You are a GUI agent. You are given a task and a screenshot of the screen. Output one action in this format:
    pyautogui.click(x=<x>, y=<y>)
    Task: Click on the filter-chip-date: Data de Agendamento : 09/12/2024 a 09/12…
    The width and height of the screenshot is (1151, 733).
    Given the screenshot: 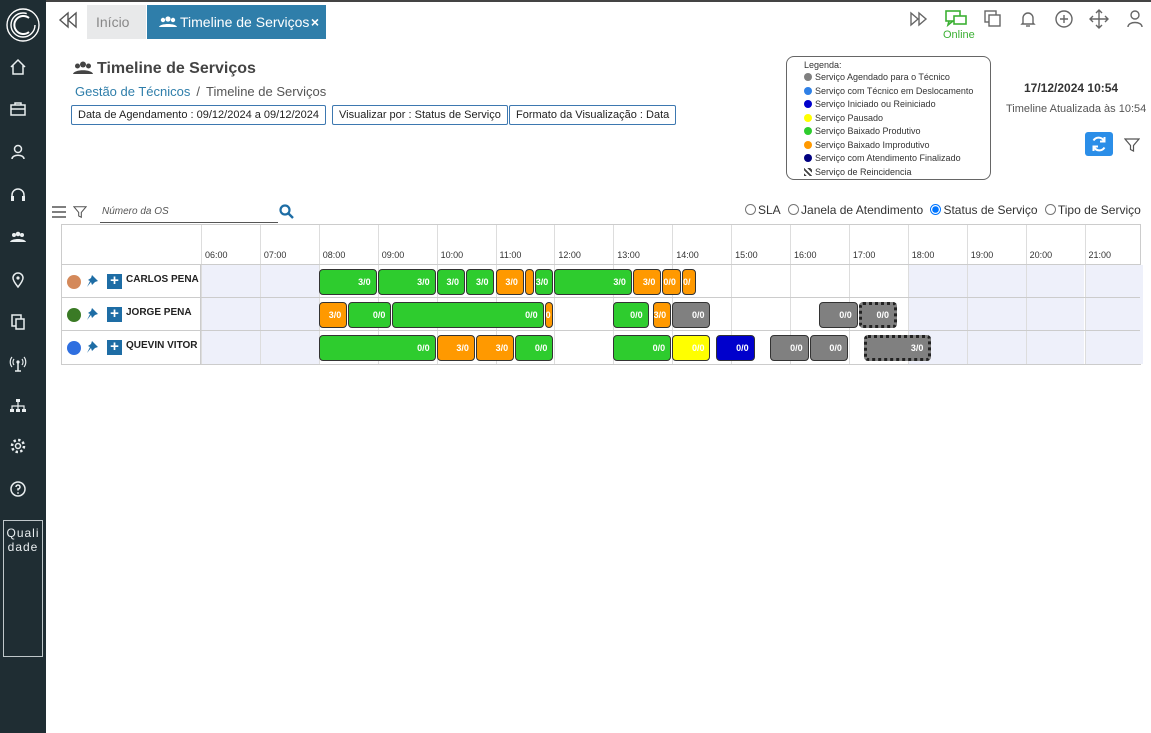 What is the action you would take?
    pyautogui.click(x=198, y=115)
    